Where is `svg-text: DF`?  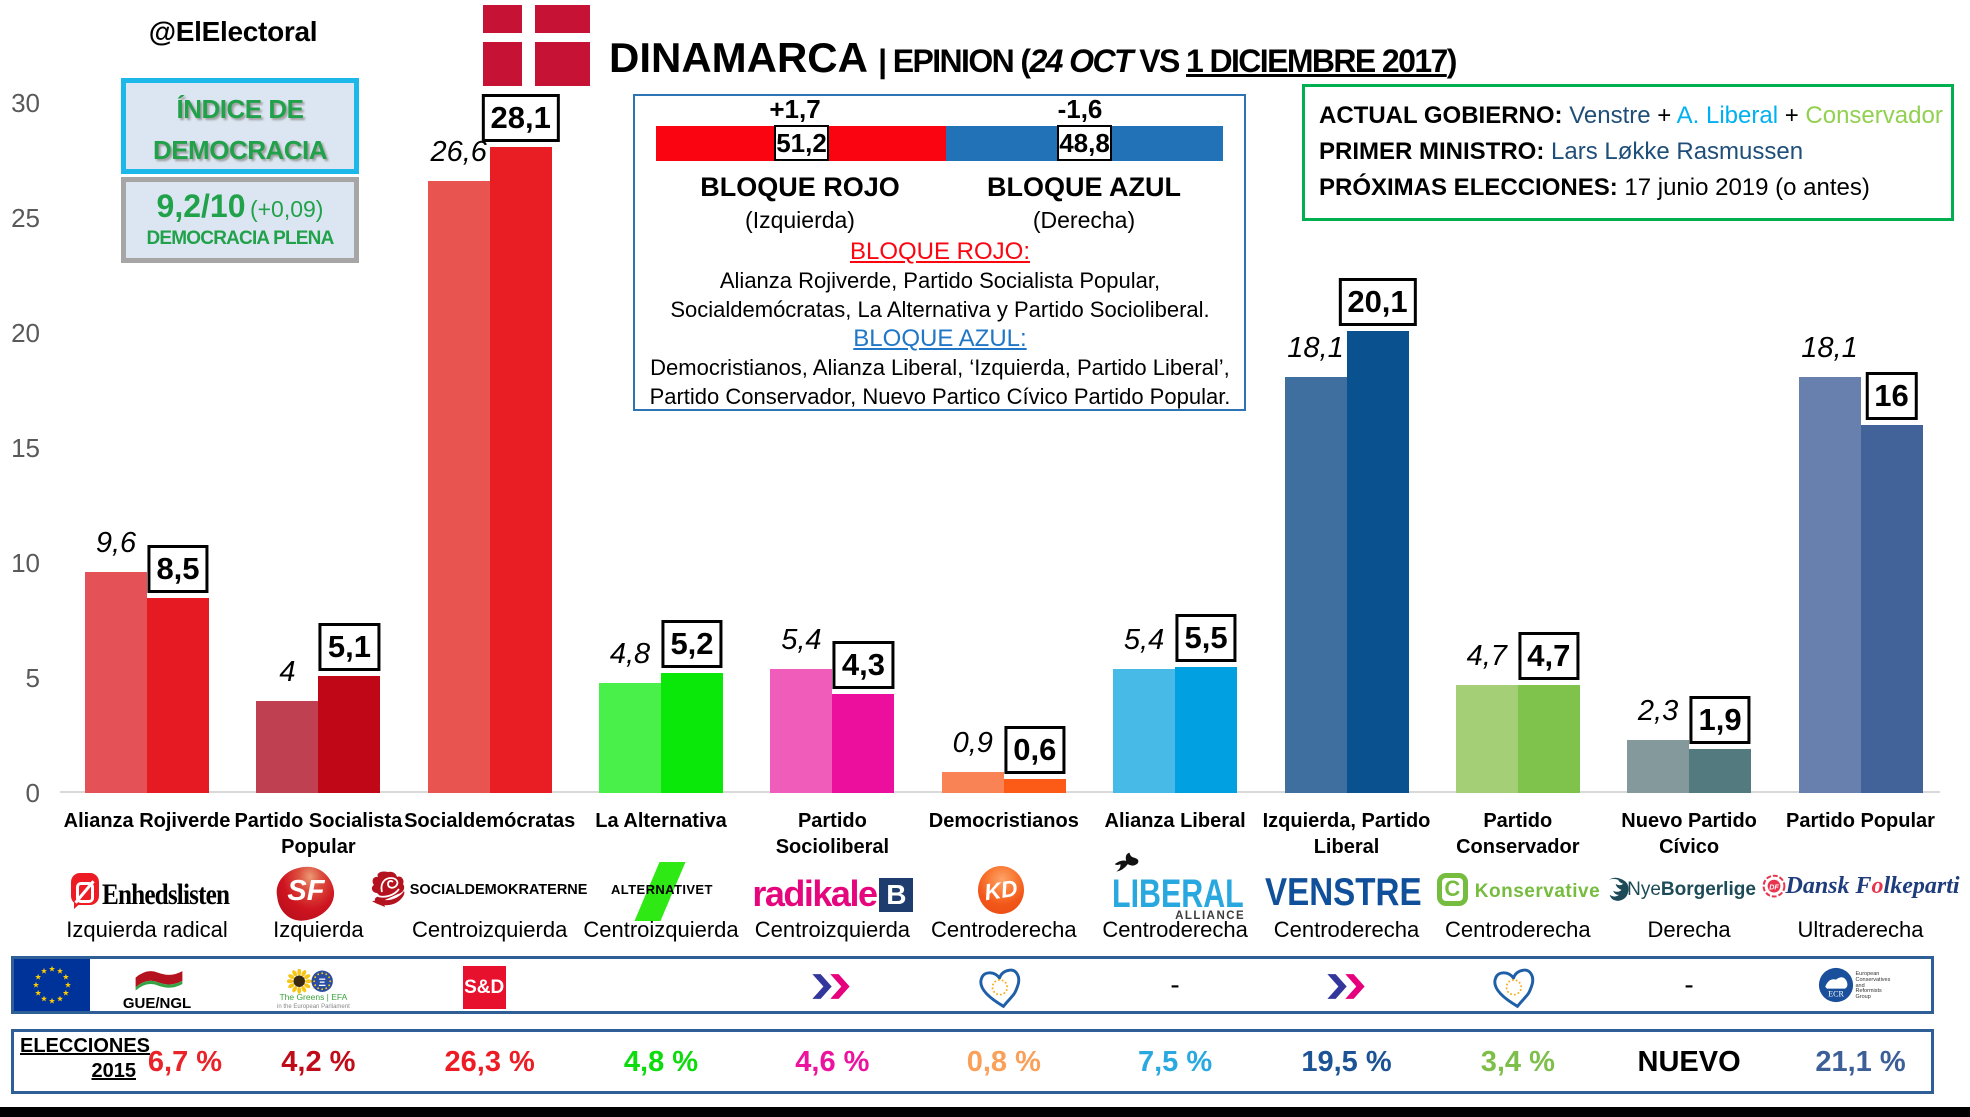
svg-text: DF is located at coordinates (1774, 886).